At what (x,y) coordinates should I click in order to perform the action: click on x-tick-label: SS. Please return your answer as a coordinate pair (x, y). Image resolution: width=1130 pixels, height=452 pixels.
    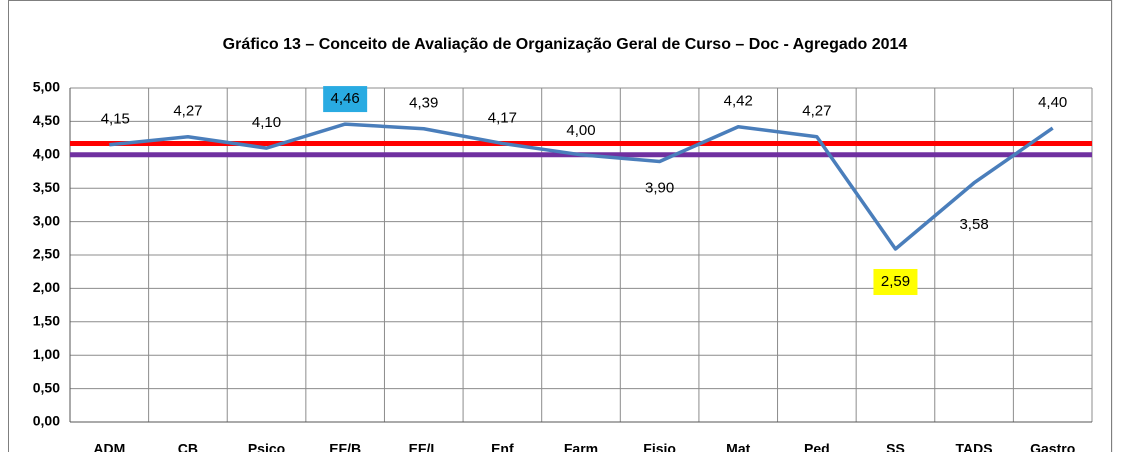
    Looking at the image, I should click on (895, 446).